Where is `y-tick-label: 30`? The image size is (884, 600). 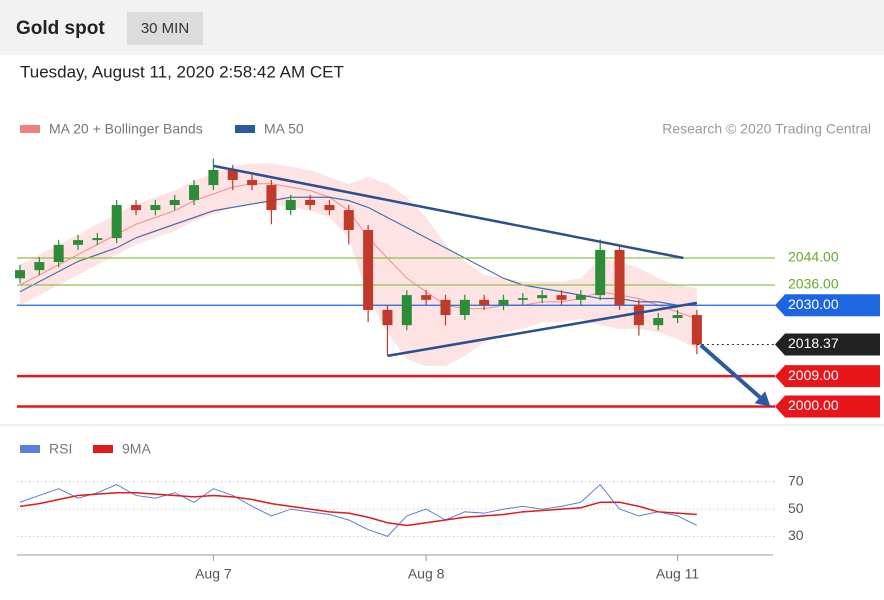 y-tick-label: 30 is located at coordinates (796, 535).